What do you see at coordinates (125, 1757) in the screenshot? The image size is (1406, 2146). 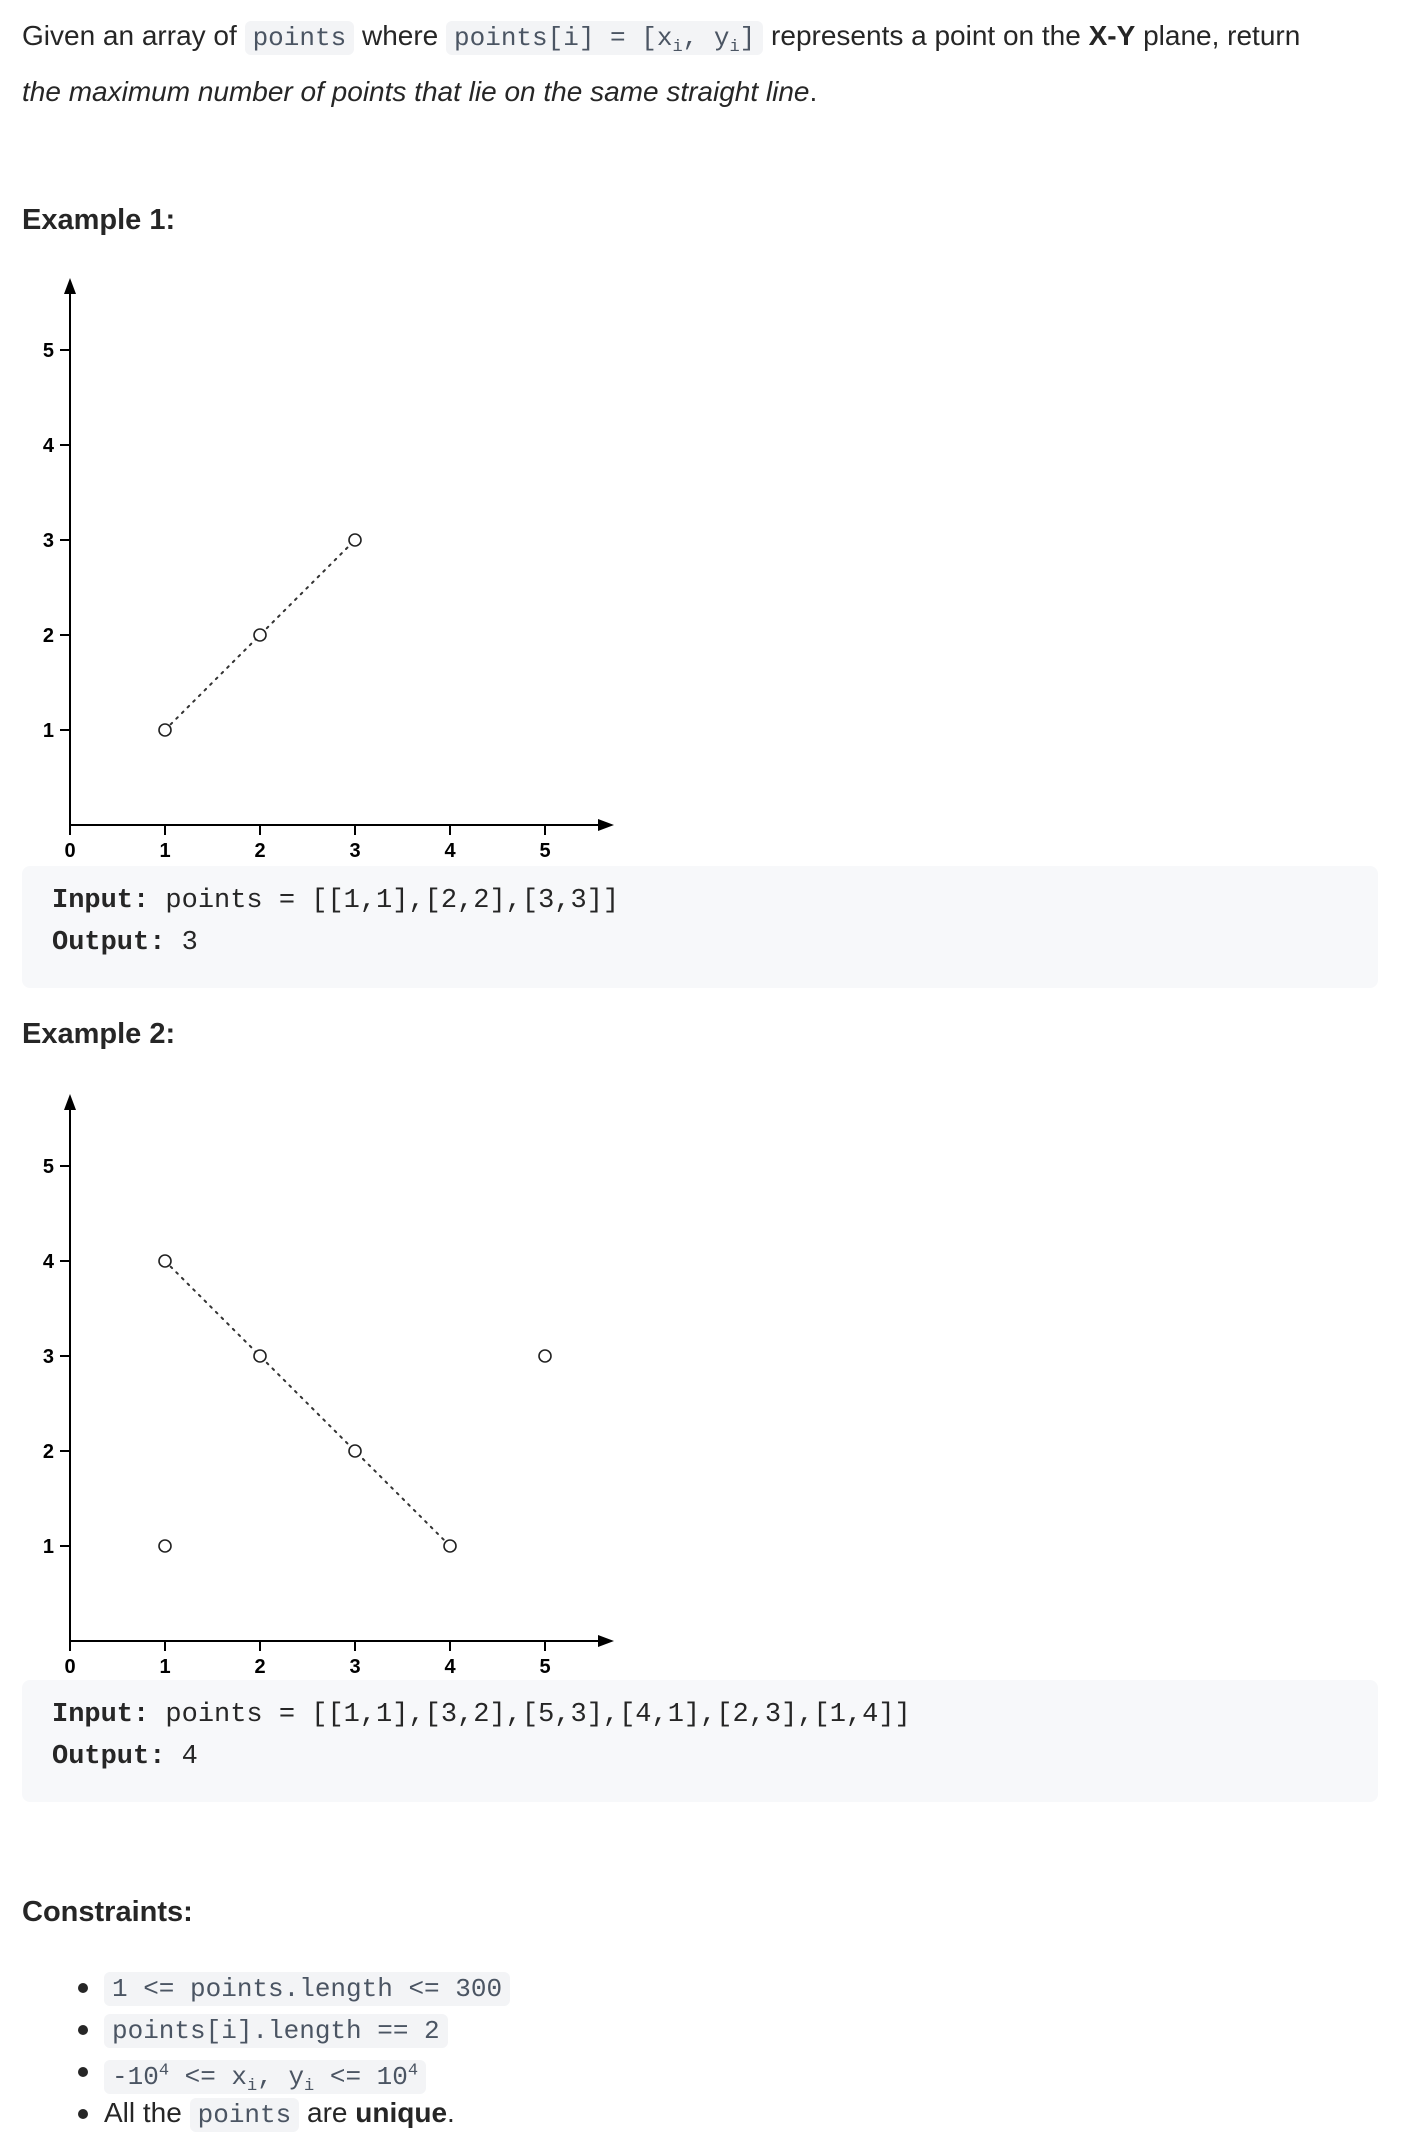 I see `example-2-output: Output: 4` at bounding box center [125, 1757].